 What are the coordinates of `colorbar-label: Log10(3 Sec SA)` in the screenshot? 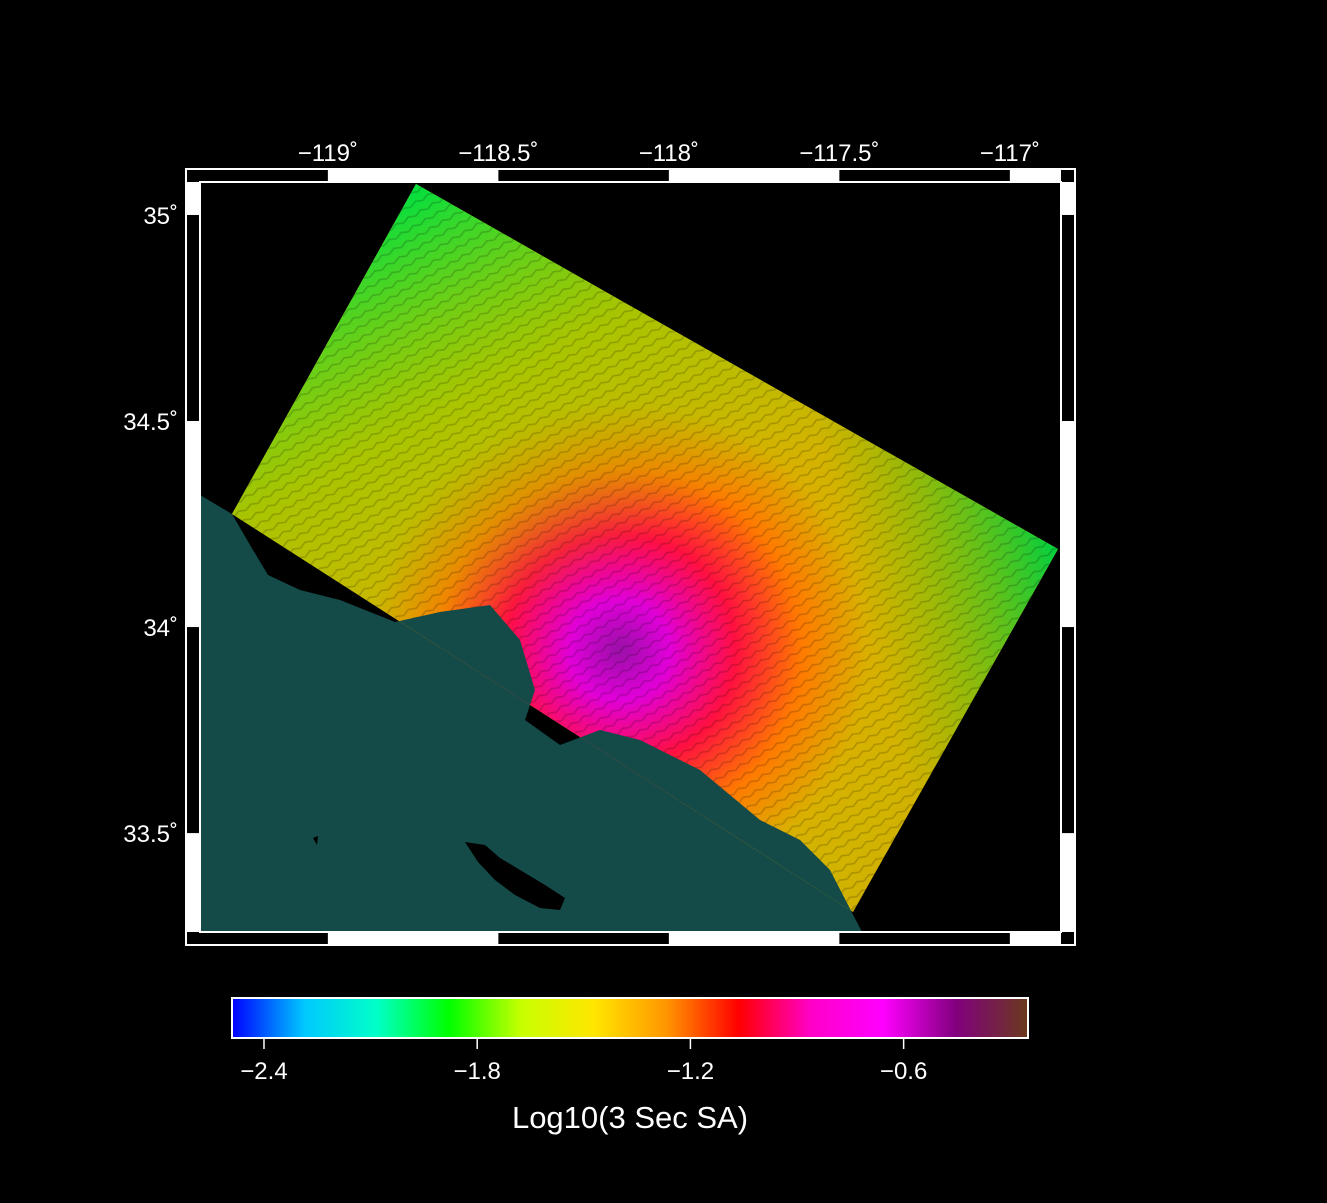 It's located at (630, 1117).